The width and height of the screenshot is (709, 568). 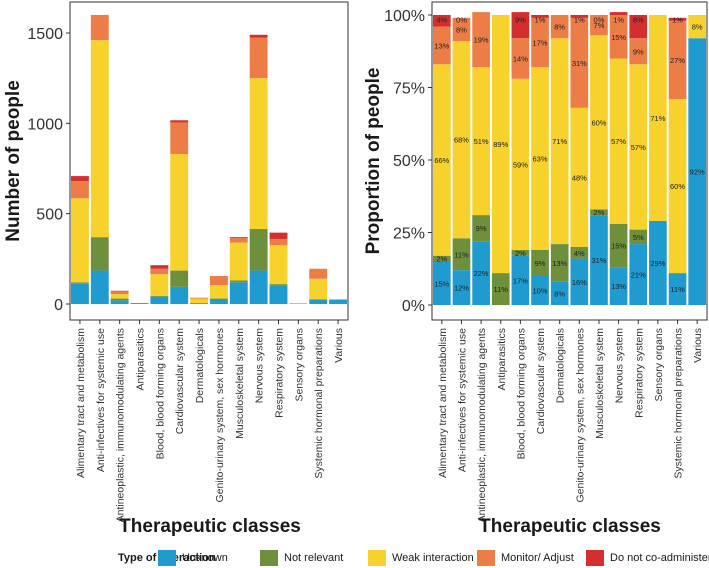 What do you see at coordinates (579, 282) in the screenshot?
I see `data-label-unknown: 16%` at bounding box center [579, 282].